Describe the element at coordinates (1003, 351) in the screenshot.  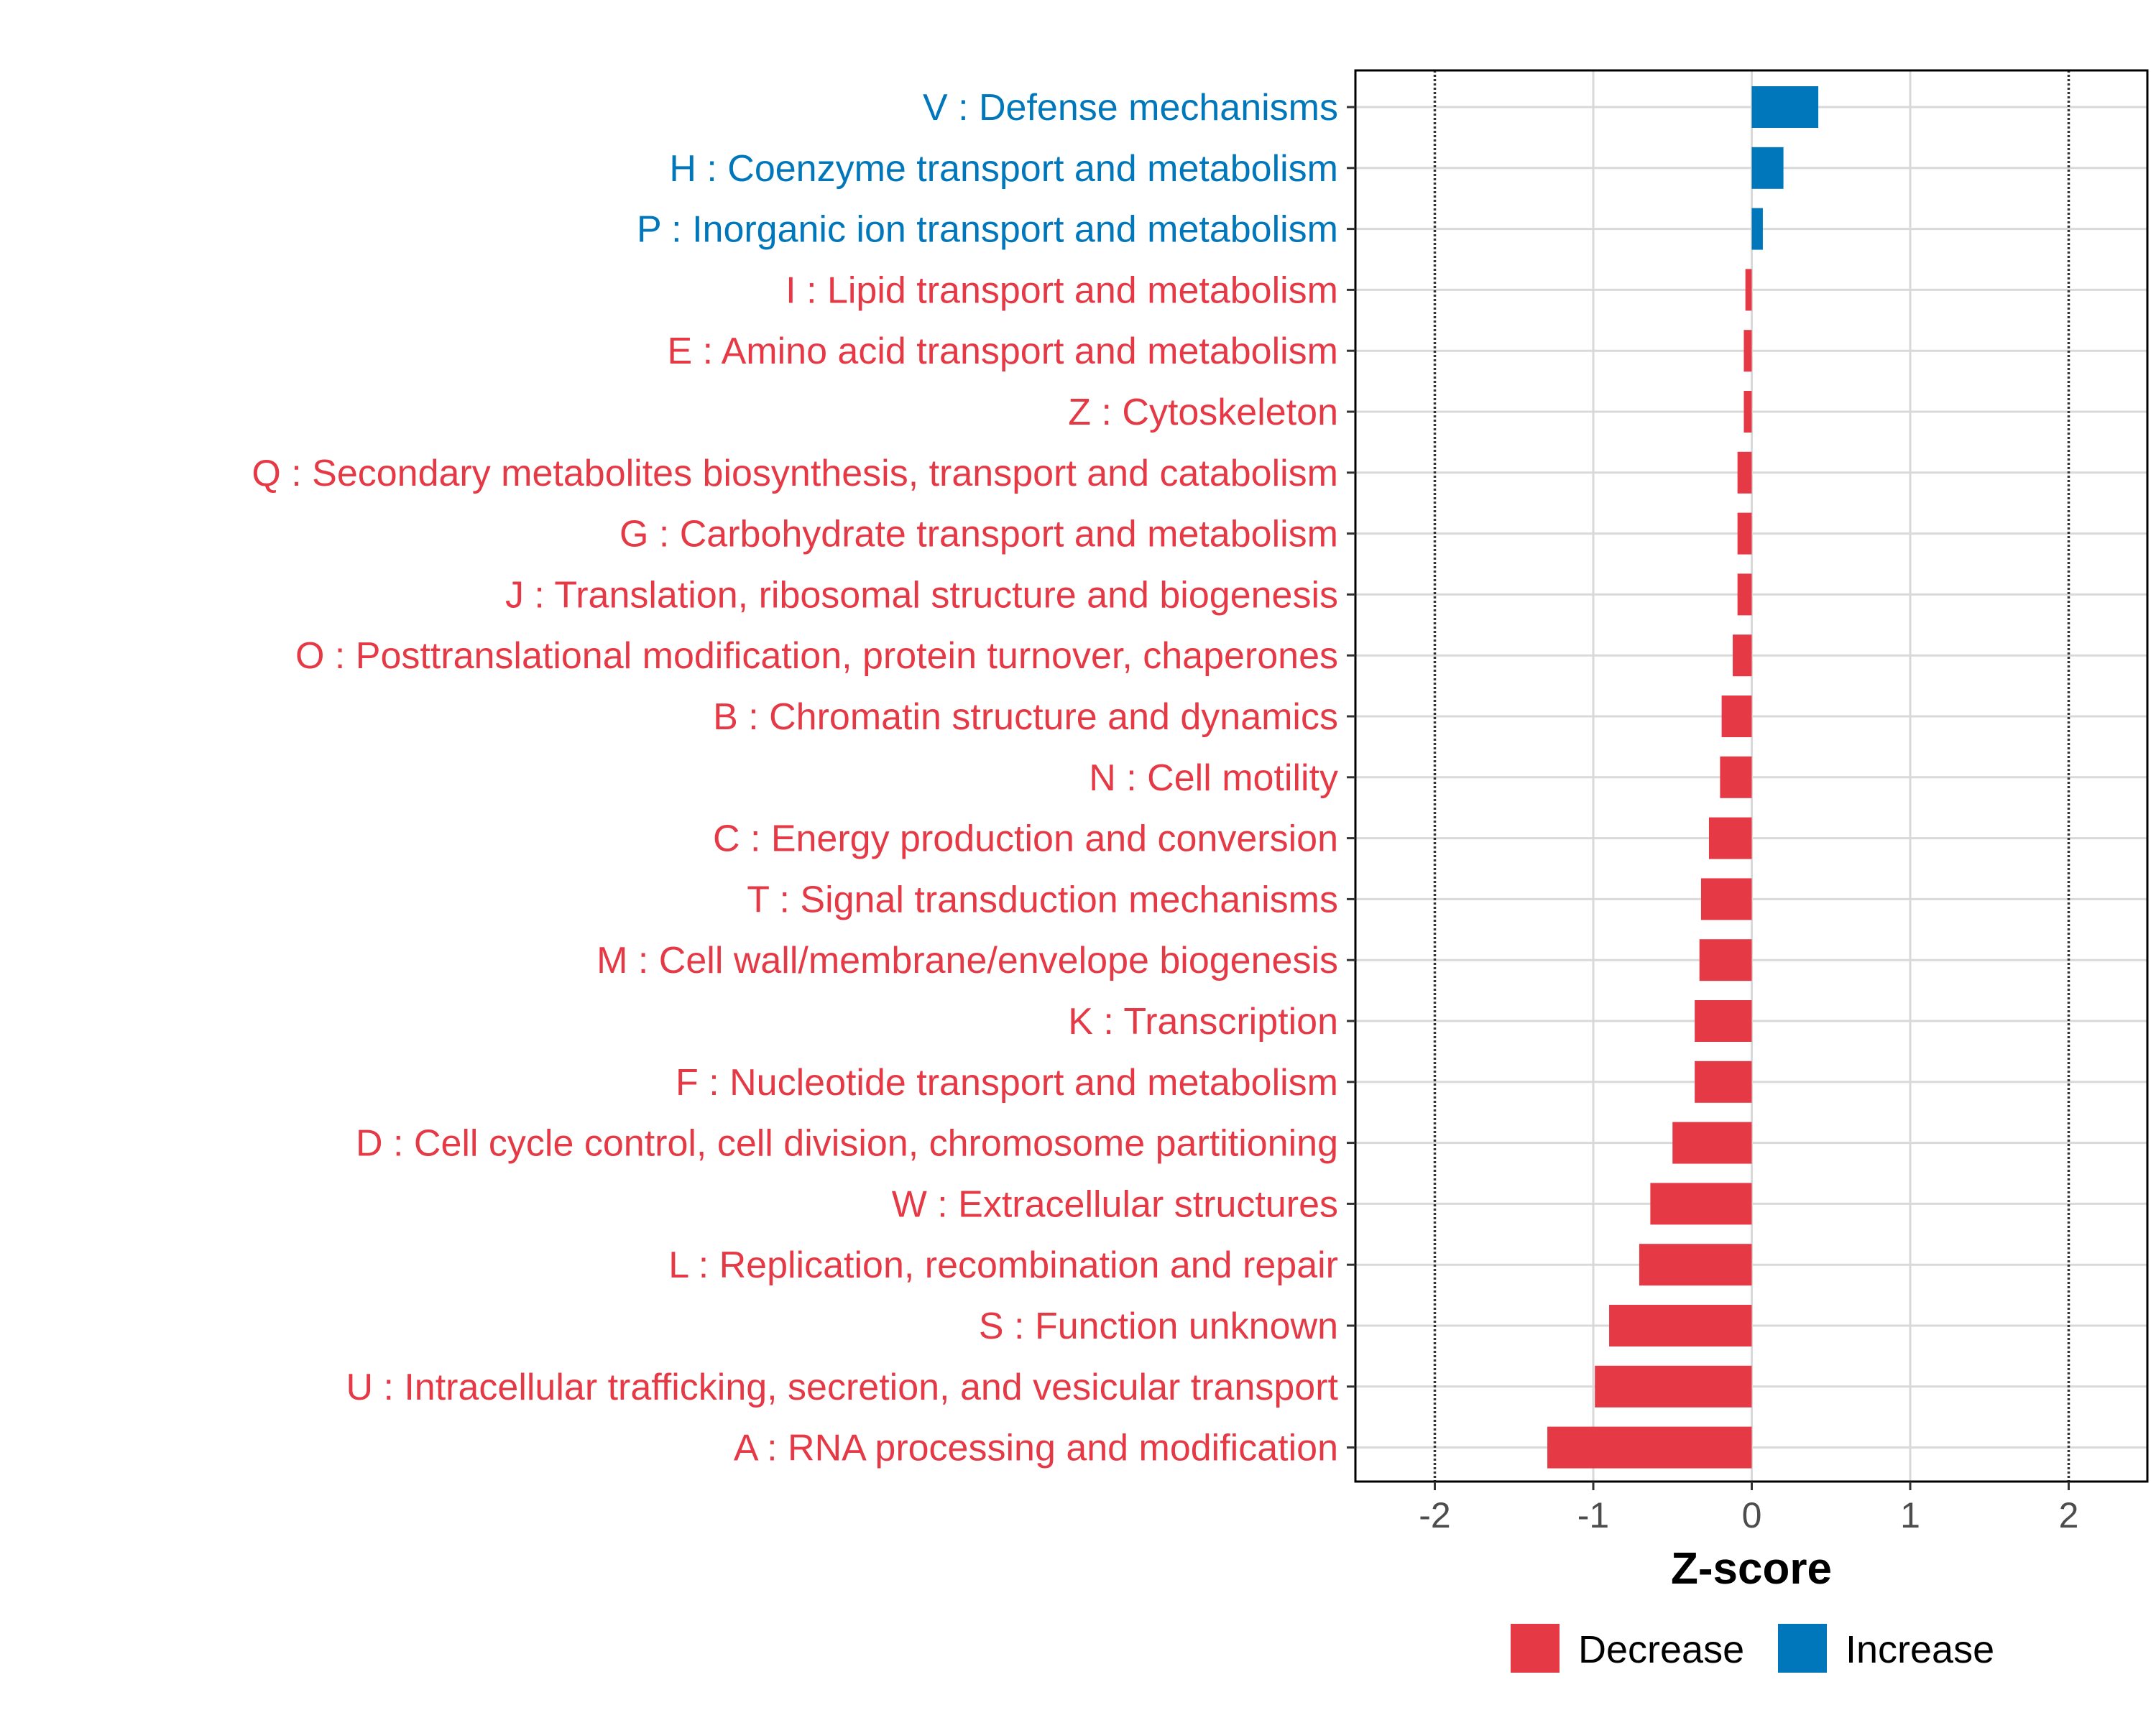
I see `category-label: E : Amino acid transport and metabolism` at that location.